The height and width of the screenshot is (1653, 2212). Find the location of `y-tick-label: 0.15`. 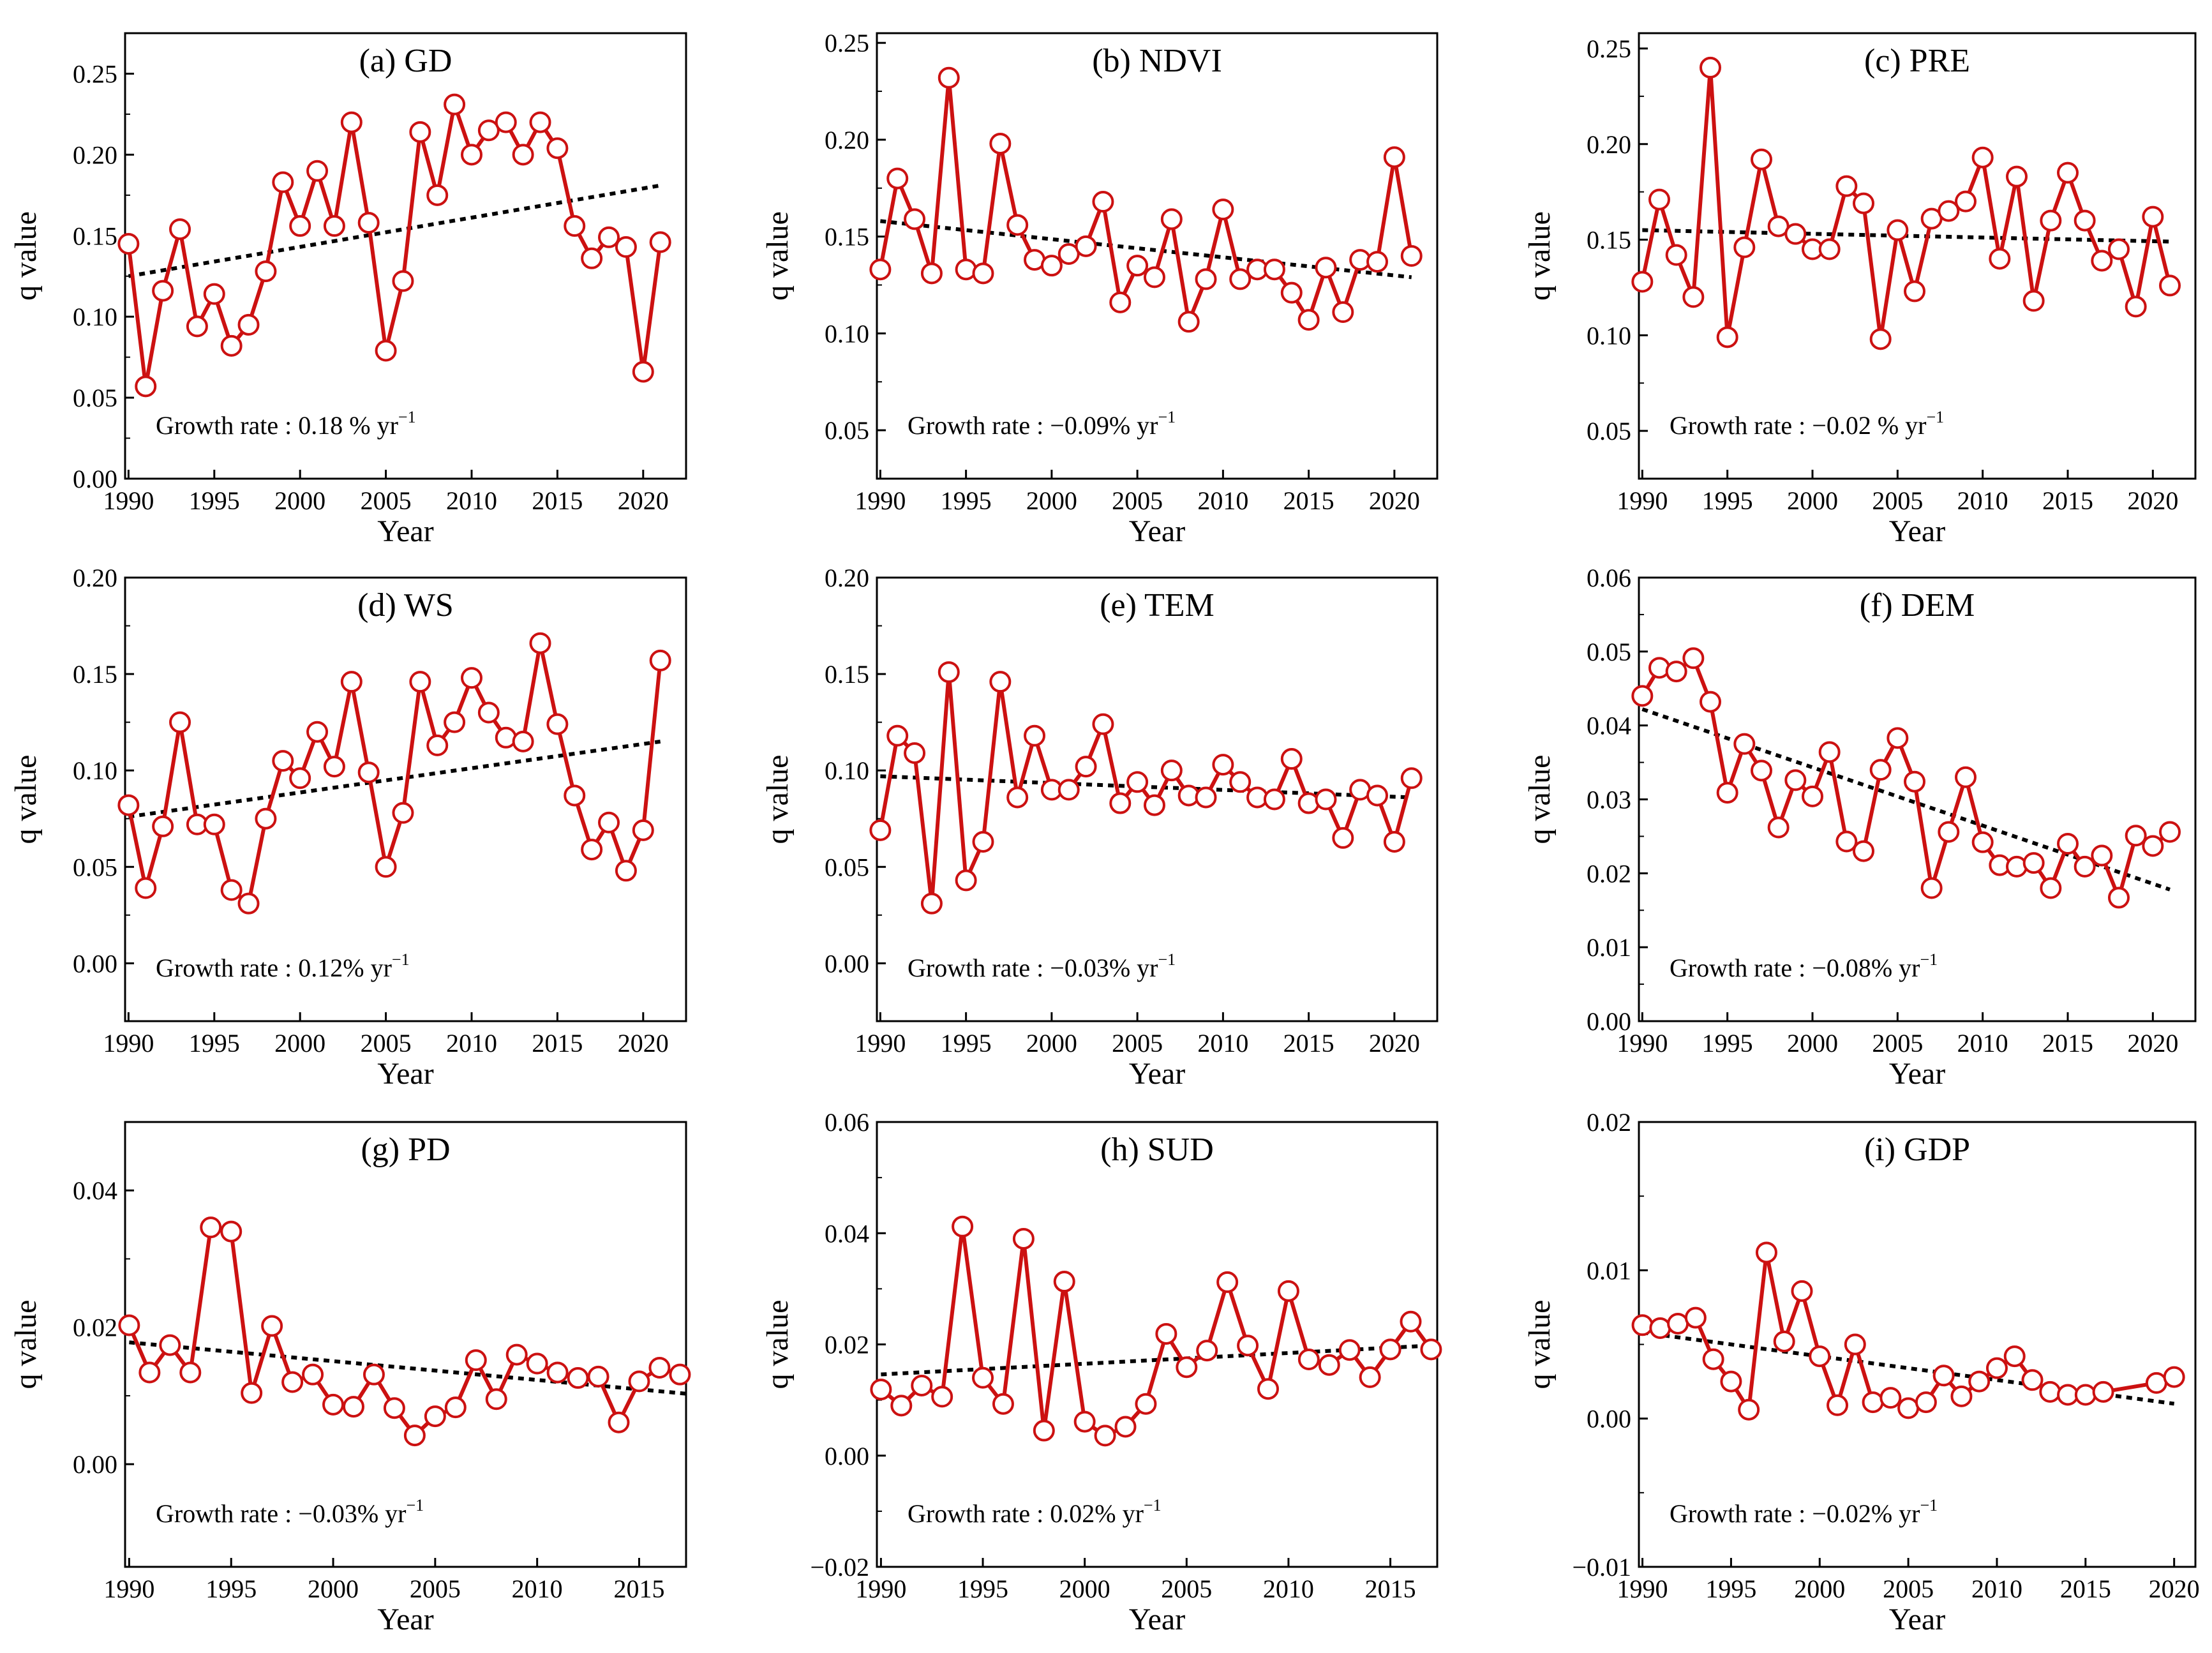

y-tick-label: 0.15 is located at coordinates (847, 237).